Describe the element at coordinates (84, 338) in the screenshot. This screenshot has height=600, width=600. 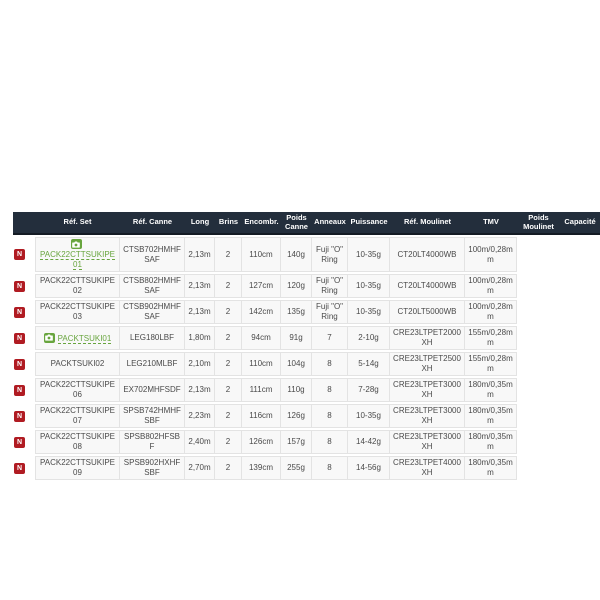
I see `product-link: PACKTSUKI01` at that location.